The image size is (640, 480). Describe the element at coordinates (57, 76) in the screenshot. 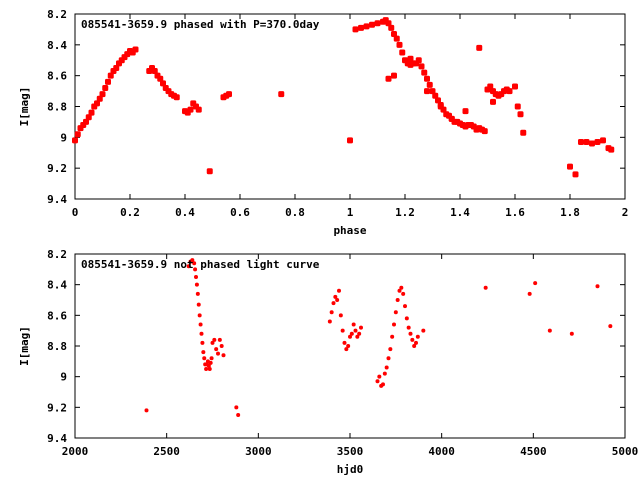

I see `phased-y-tick-label: 8.6` at that location.